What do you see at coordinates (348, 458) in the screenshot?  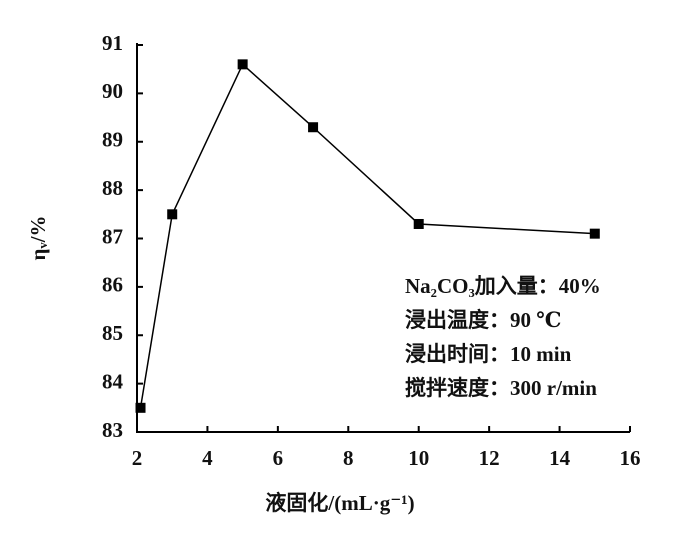 I see `x-tick-label: 8` at bounding box center [348, 458].